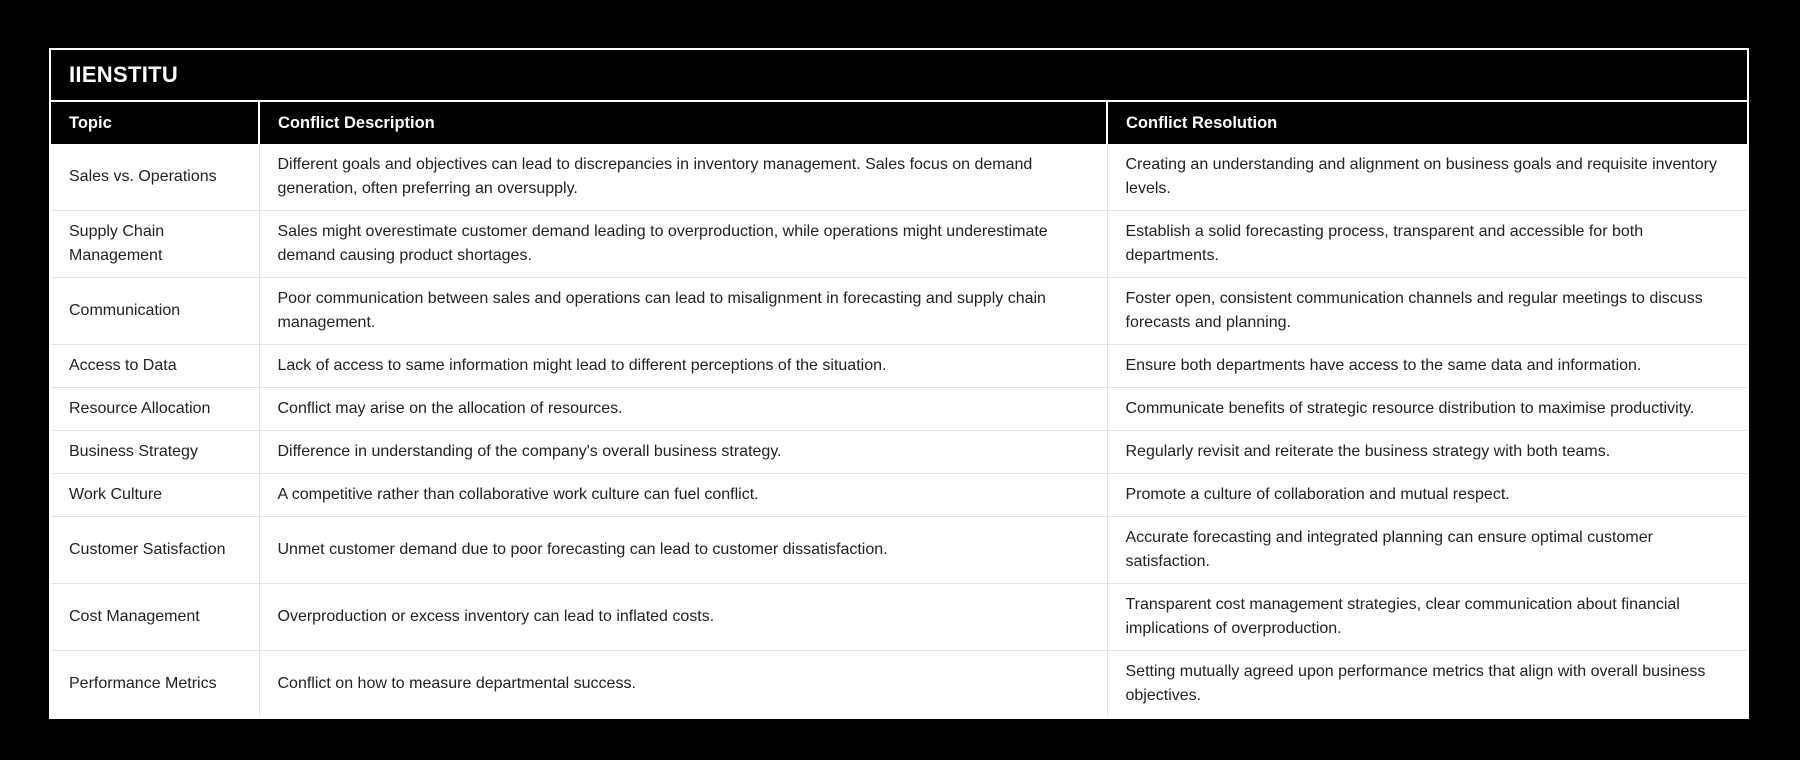 This screenshot has width=1800, height=760. Describe the element at coordinates (155, 409) in the screenshot. I see `topic-cell: Resource Allocation` at that location.